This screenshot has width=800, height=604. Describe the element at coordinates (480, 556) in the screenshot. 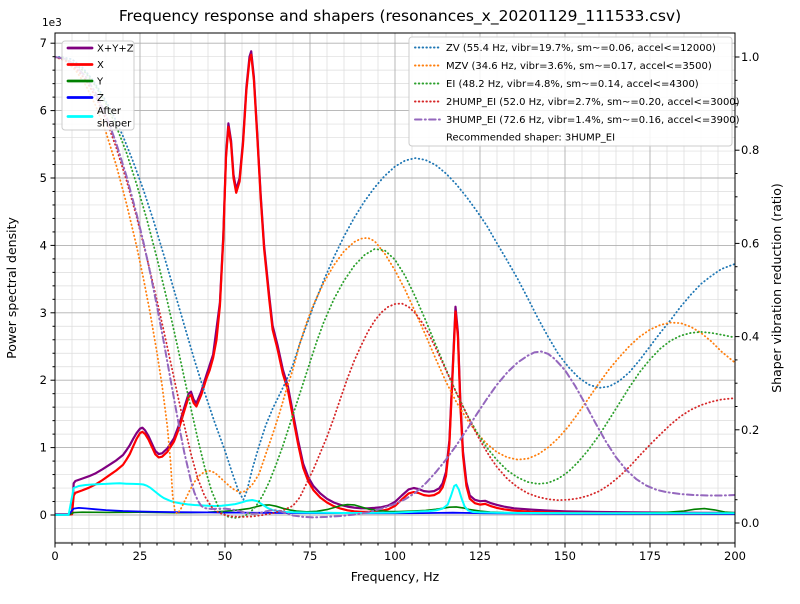

I see `x-tick-label: 125` at that location.